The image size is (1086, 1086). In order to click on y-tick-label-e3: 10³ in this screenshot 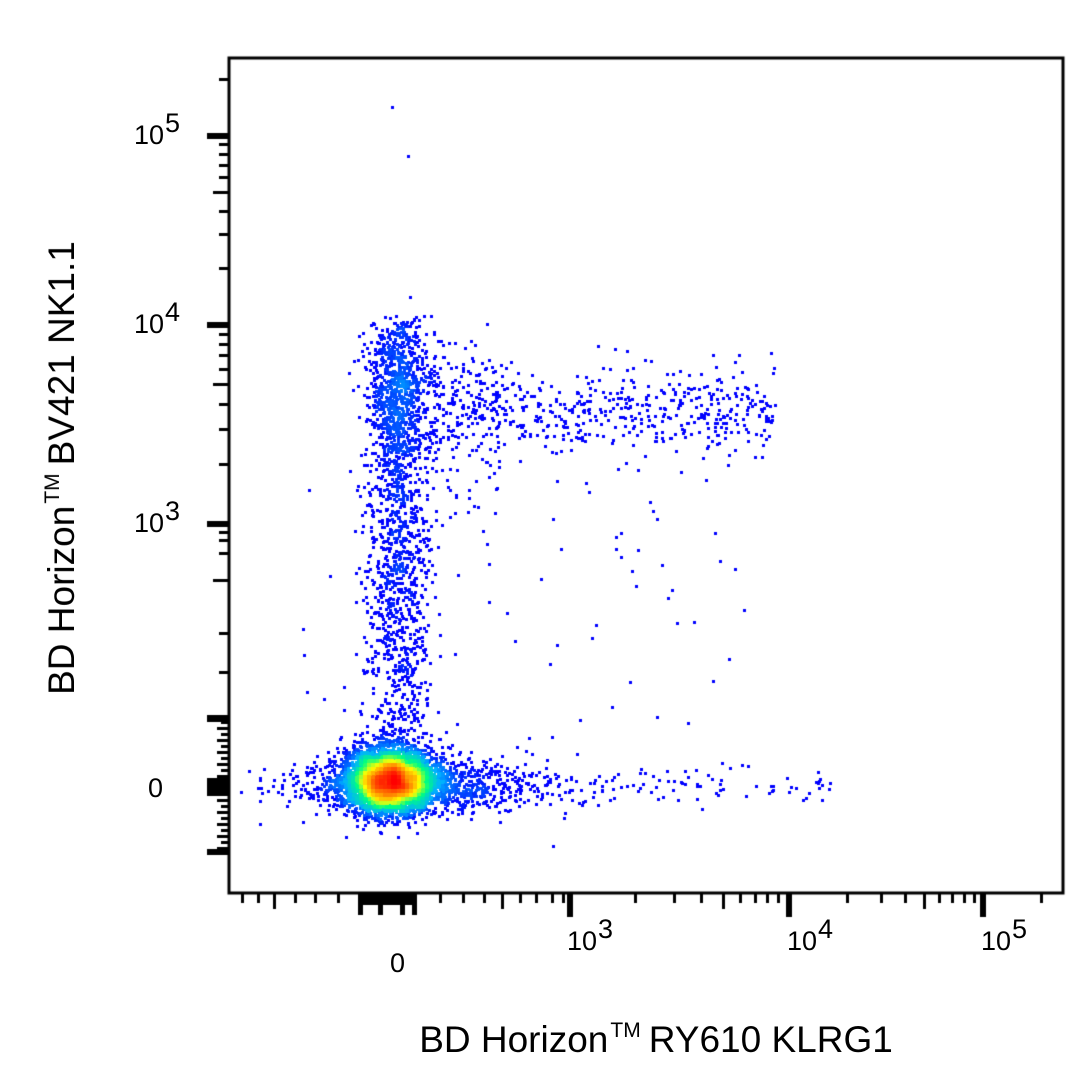, I will do `click(157, 517)`.